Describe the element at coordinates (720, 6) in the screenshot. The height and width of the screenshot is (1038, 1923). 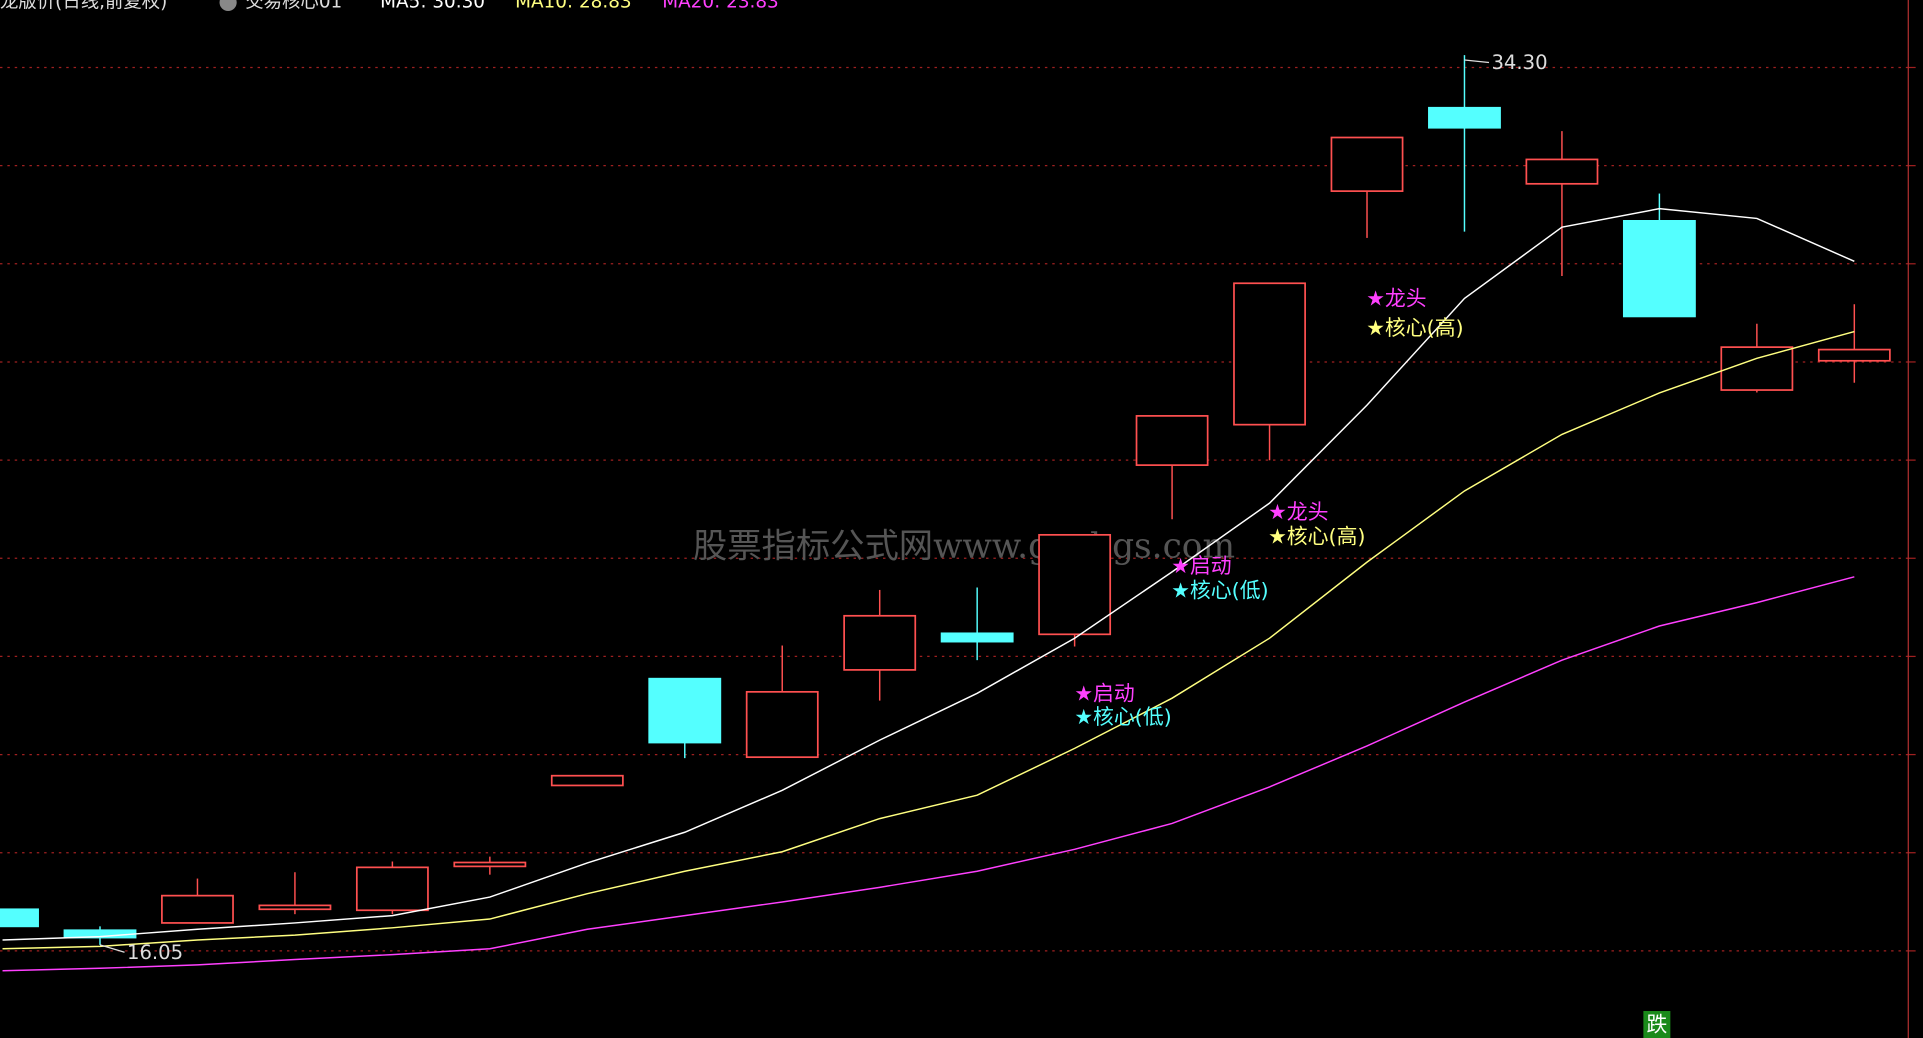
I see `legend-entry: MA20: 23.83` at that location.